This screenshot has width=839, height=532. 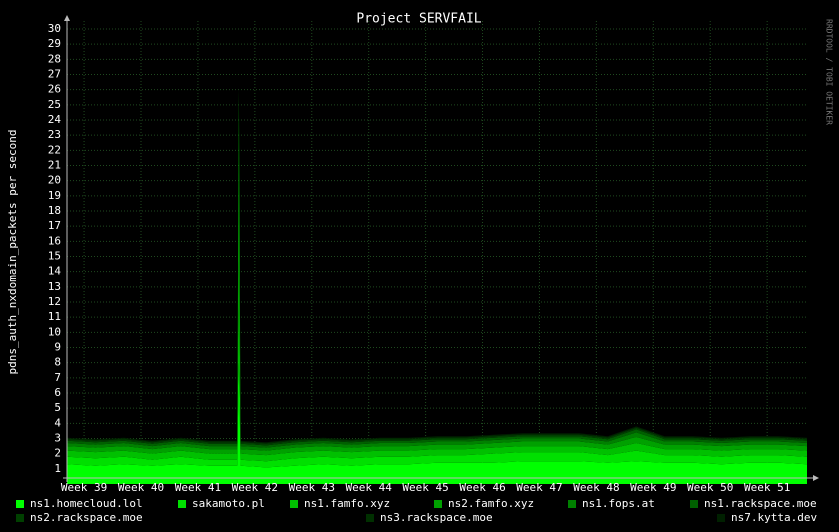 I want to click on y-tick-label: 30, so click(x=54, y=28).